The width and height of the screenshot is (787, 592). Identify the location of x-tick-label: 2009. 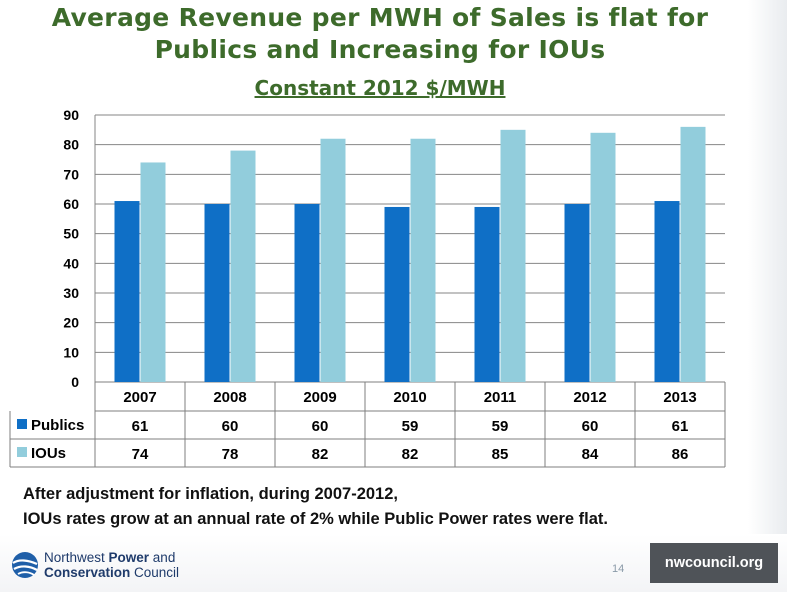
(319, 397).